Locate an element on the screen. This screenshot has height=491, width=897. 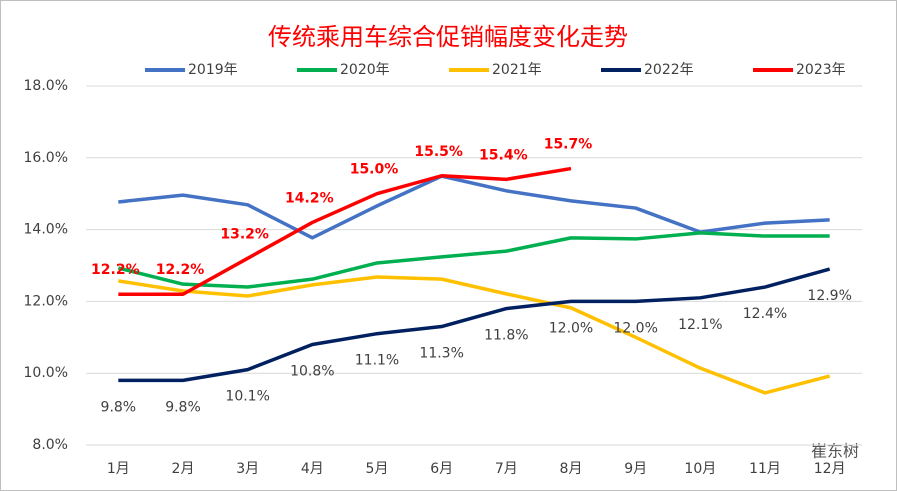
data-label: 12.9% is located at coordinates (829, 296).